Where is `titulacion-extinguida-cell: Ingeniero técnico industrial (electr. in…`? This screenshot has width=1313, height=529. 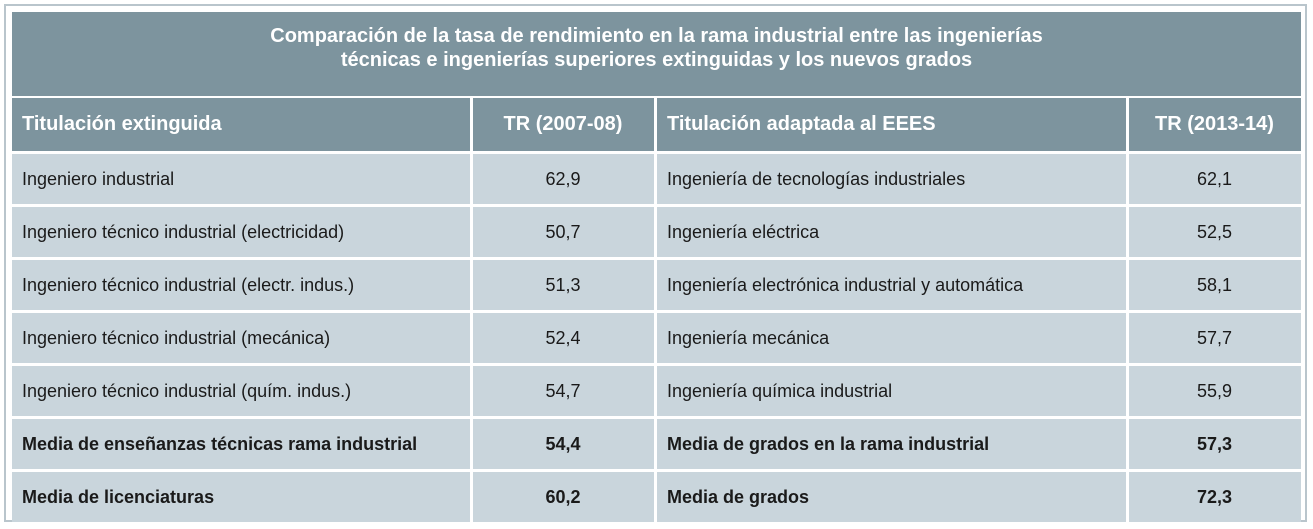
titulacion-extinguida-cell: Ingeniero técnico industrial (electr. in… is located at coordinates (242, 286).